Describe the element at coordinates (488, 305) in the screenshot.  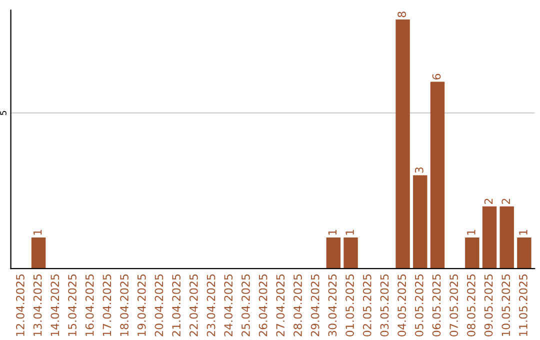
I see `x-tick-label: 09.05.2025` at that location.